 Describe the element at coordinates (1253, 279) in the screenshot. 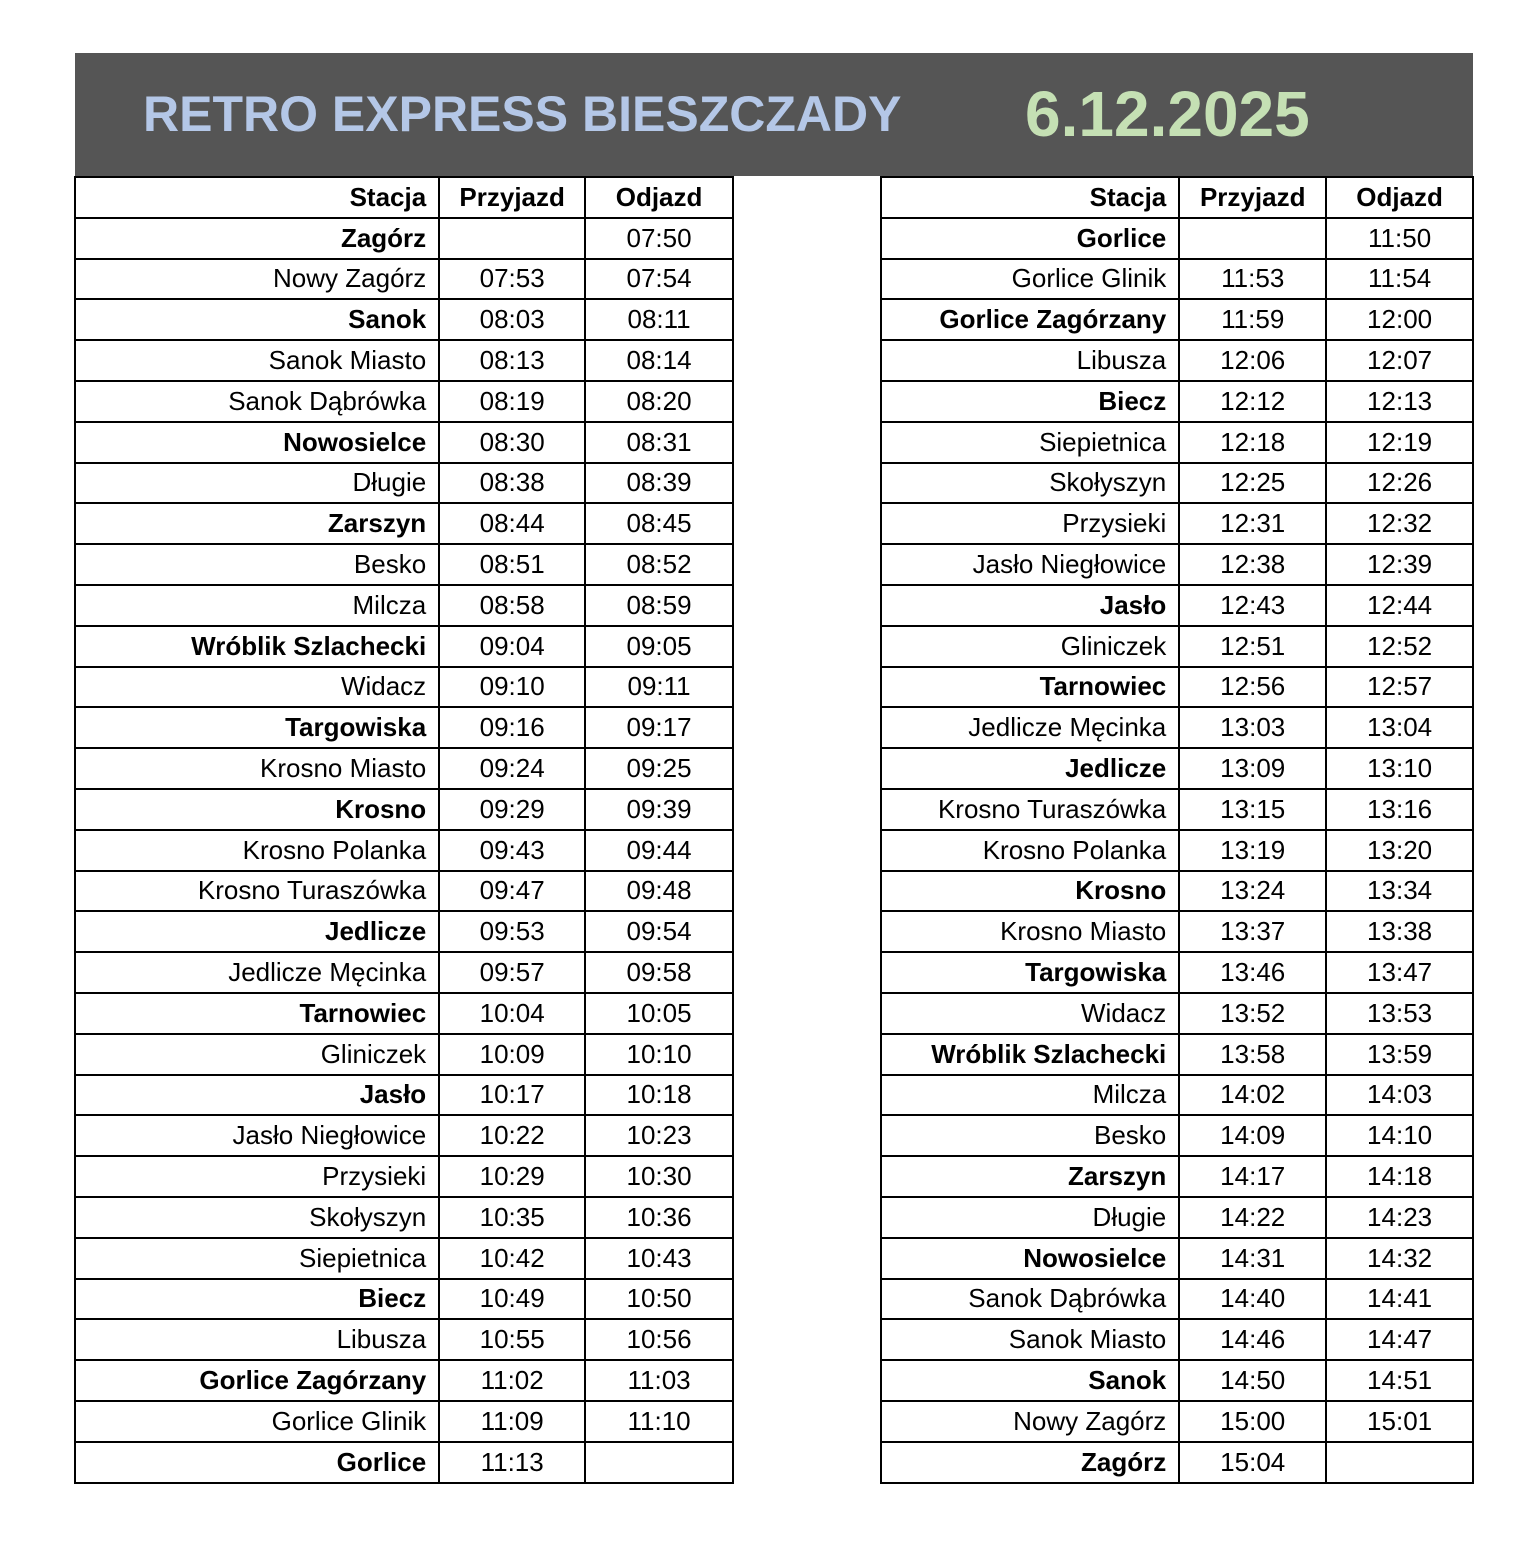

I see `arrival-cell: 11:53` at that location.